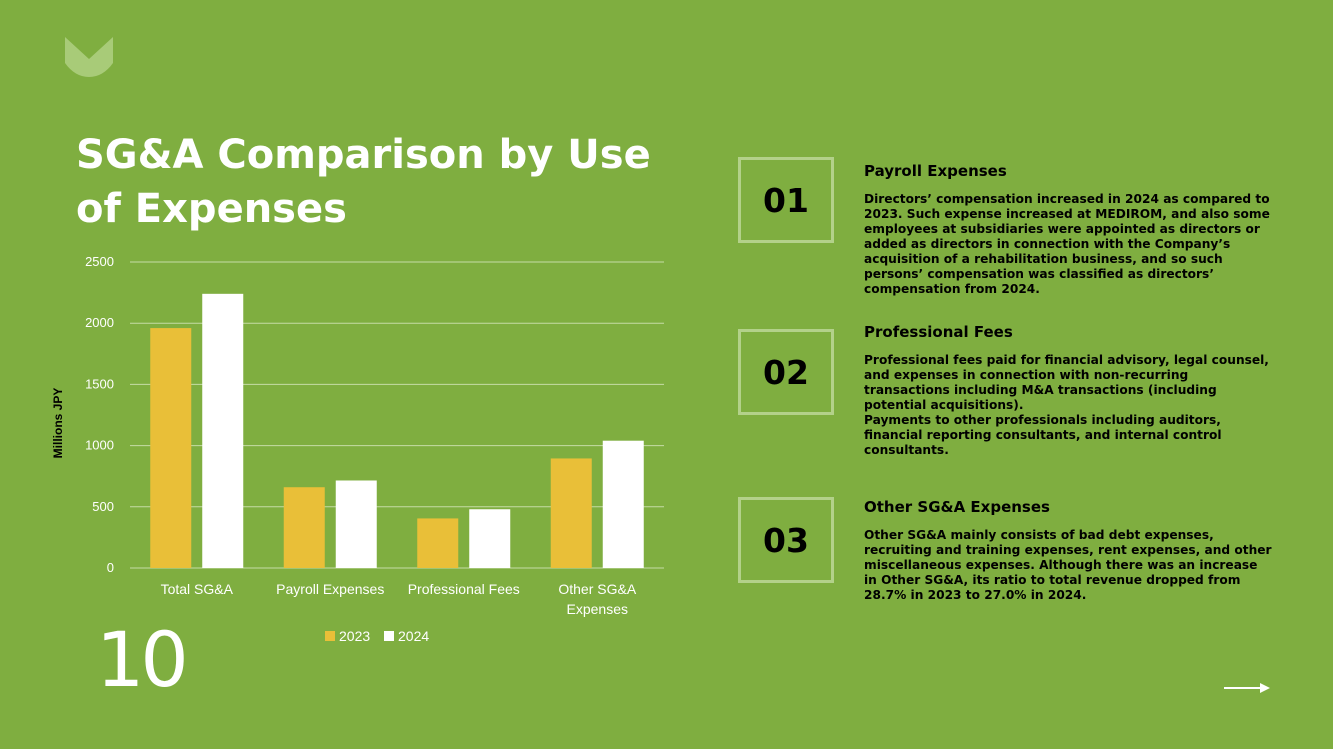  Describe the element at coordinates (99, 383) in the screenshot. I see `y-tick-label: 1500` at that location.